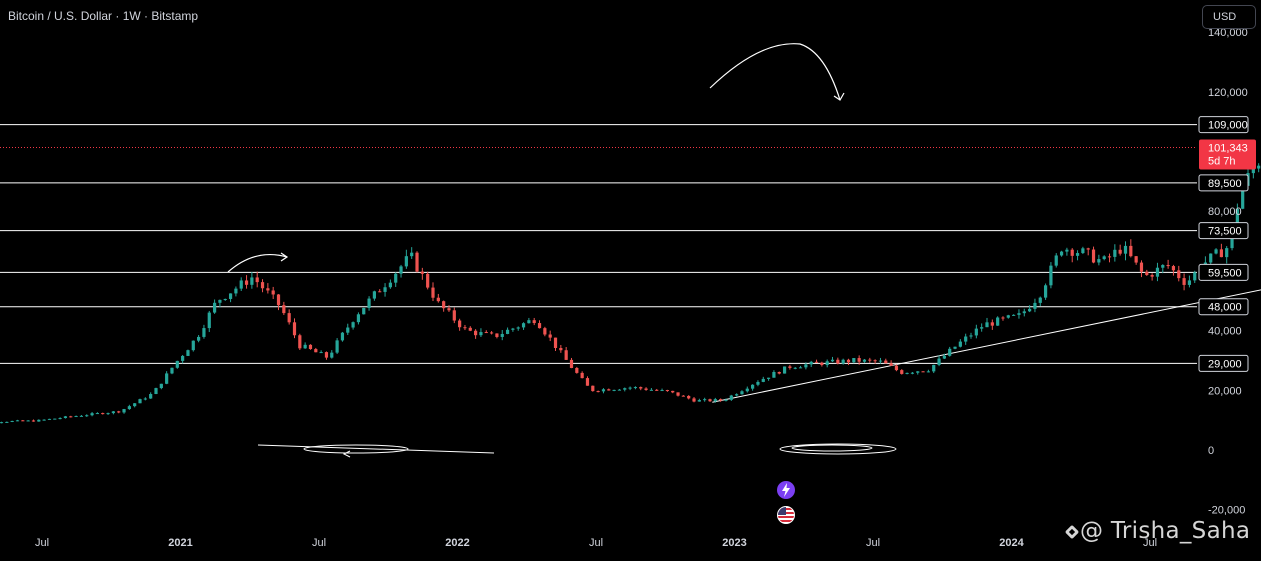 The width and height of the screenshot is (1261, 561). I want to click on x-tick-label: 2023, so click(734, 543).